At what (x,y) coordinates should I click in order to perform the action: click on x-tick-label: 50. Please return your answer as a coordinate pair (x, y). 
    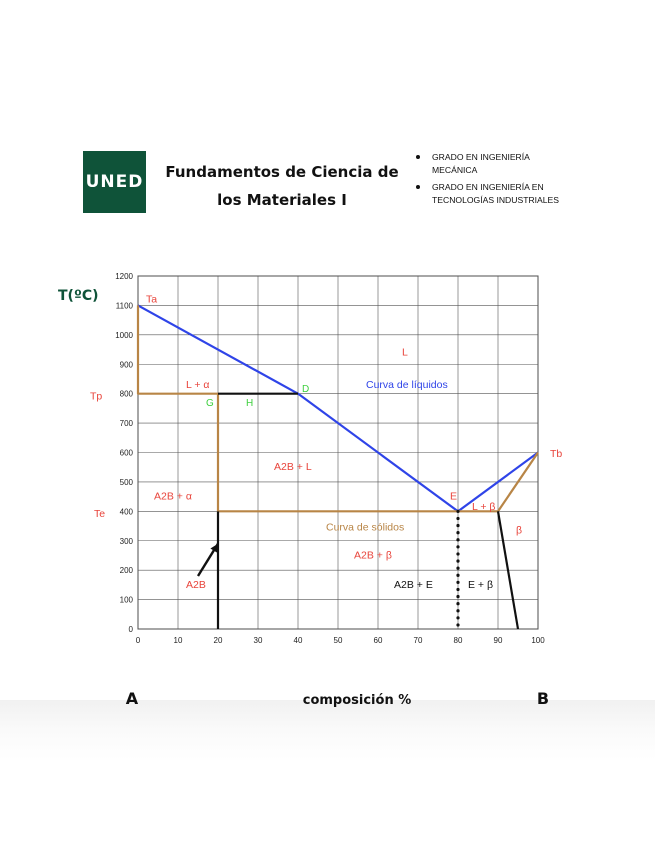
    Looking at the image, I should click on (338, 640).